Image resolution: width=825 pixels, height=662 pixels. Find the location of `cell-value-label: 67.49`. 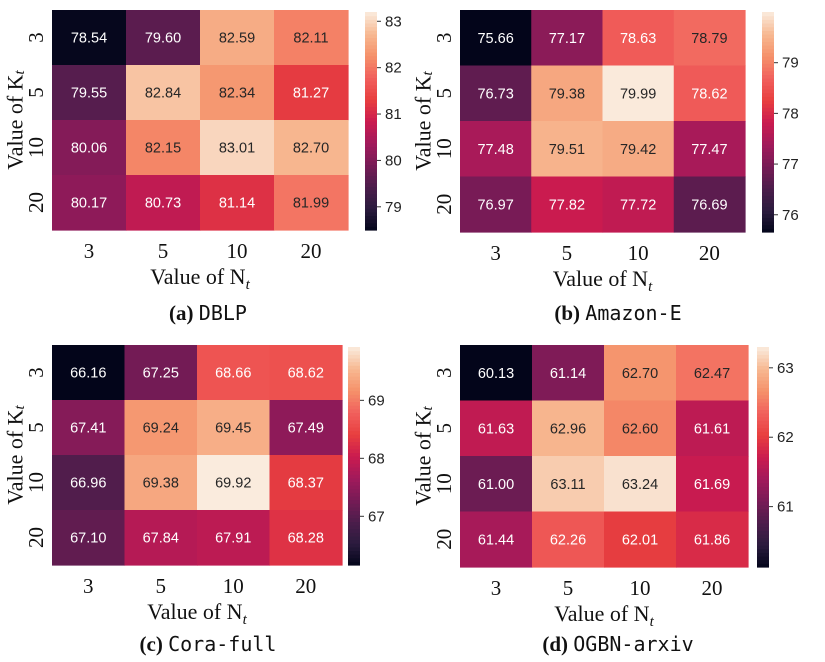

cell-value-label: 67.49 is located at coordinates (306, 429).